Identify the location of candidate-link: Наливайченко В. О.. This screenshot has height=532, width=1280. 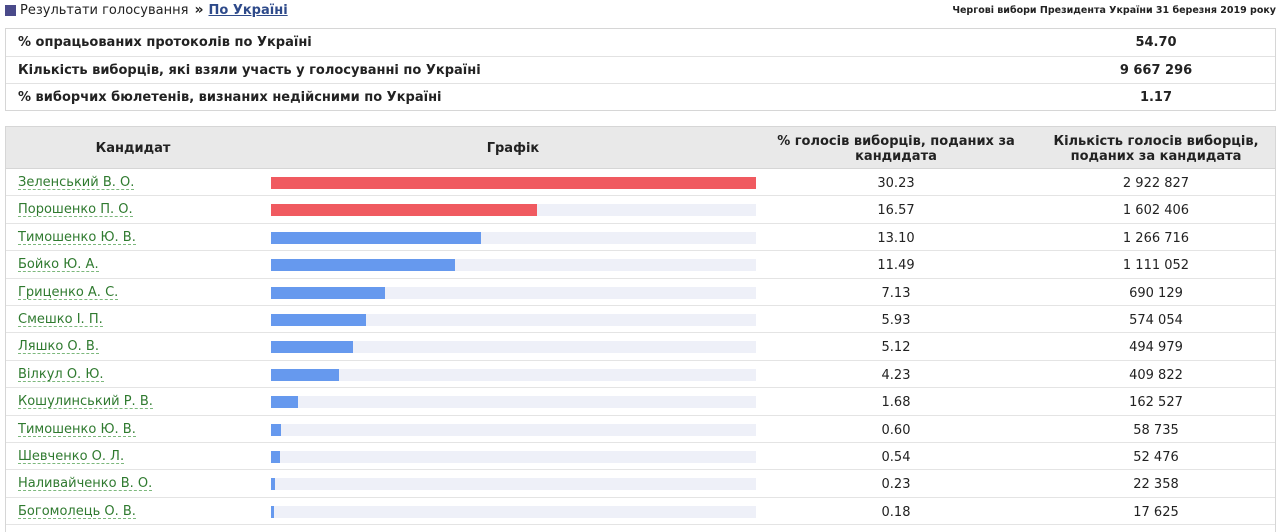
(85, 484).